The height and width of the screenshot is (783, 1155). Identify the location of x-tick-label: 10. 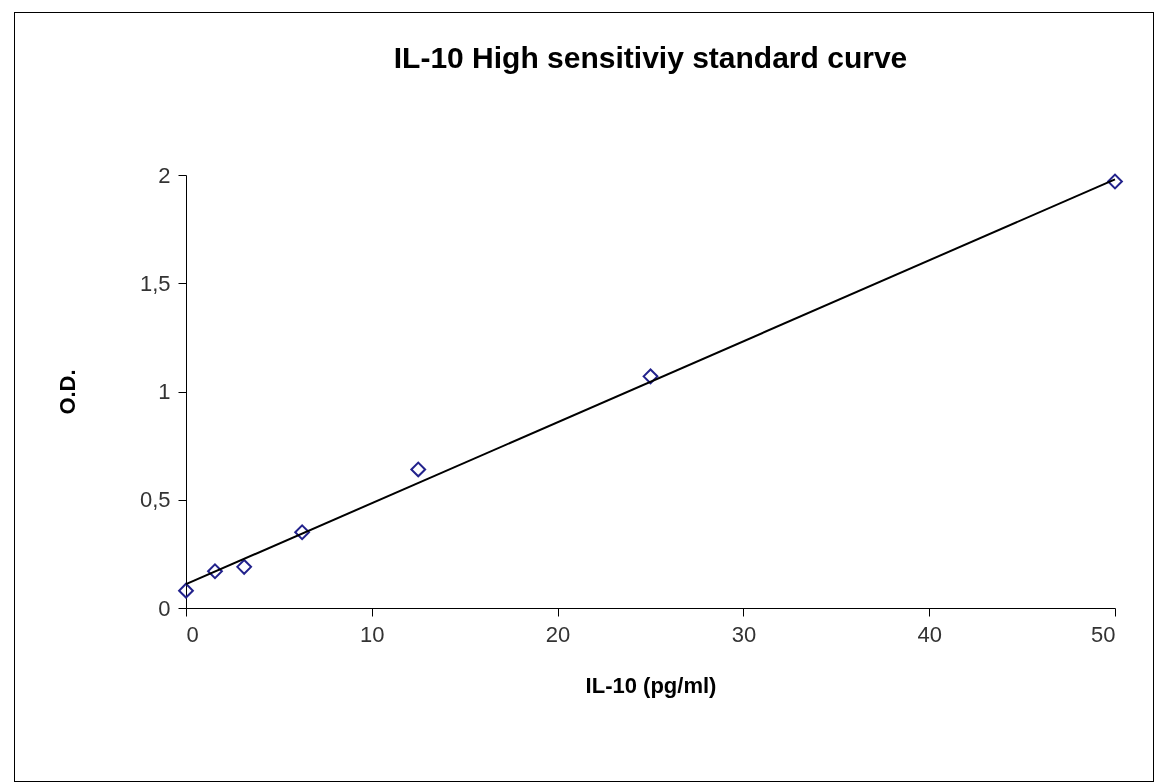
(372, 634).